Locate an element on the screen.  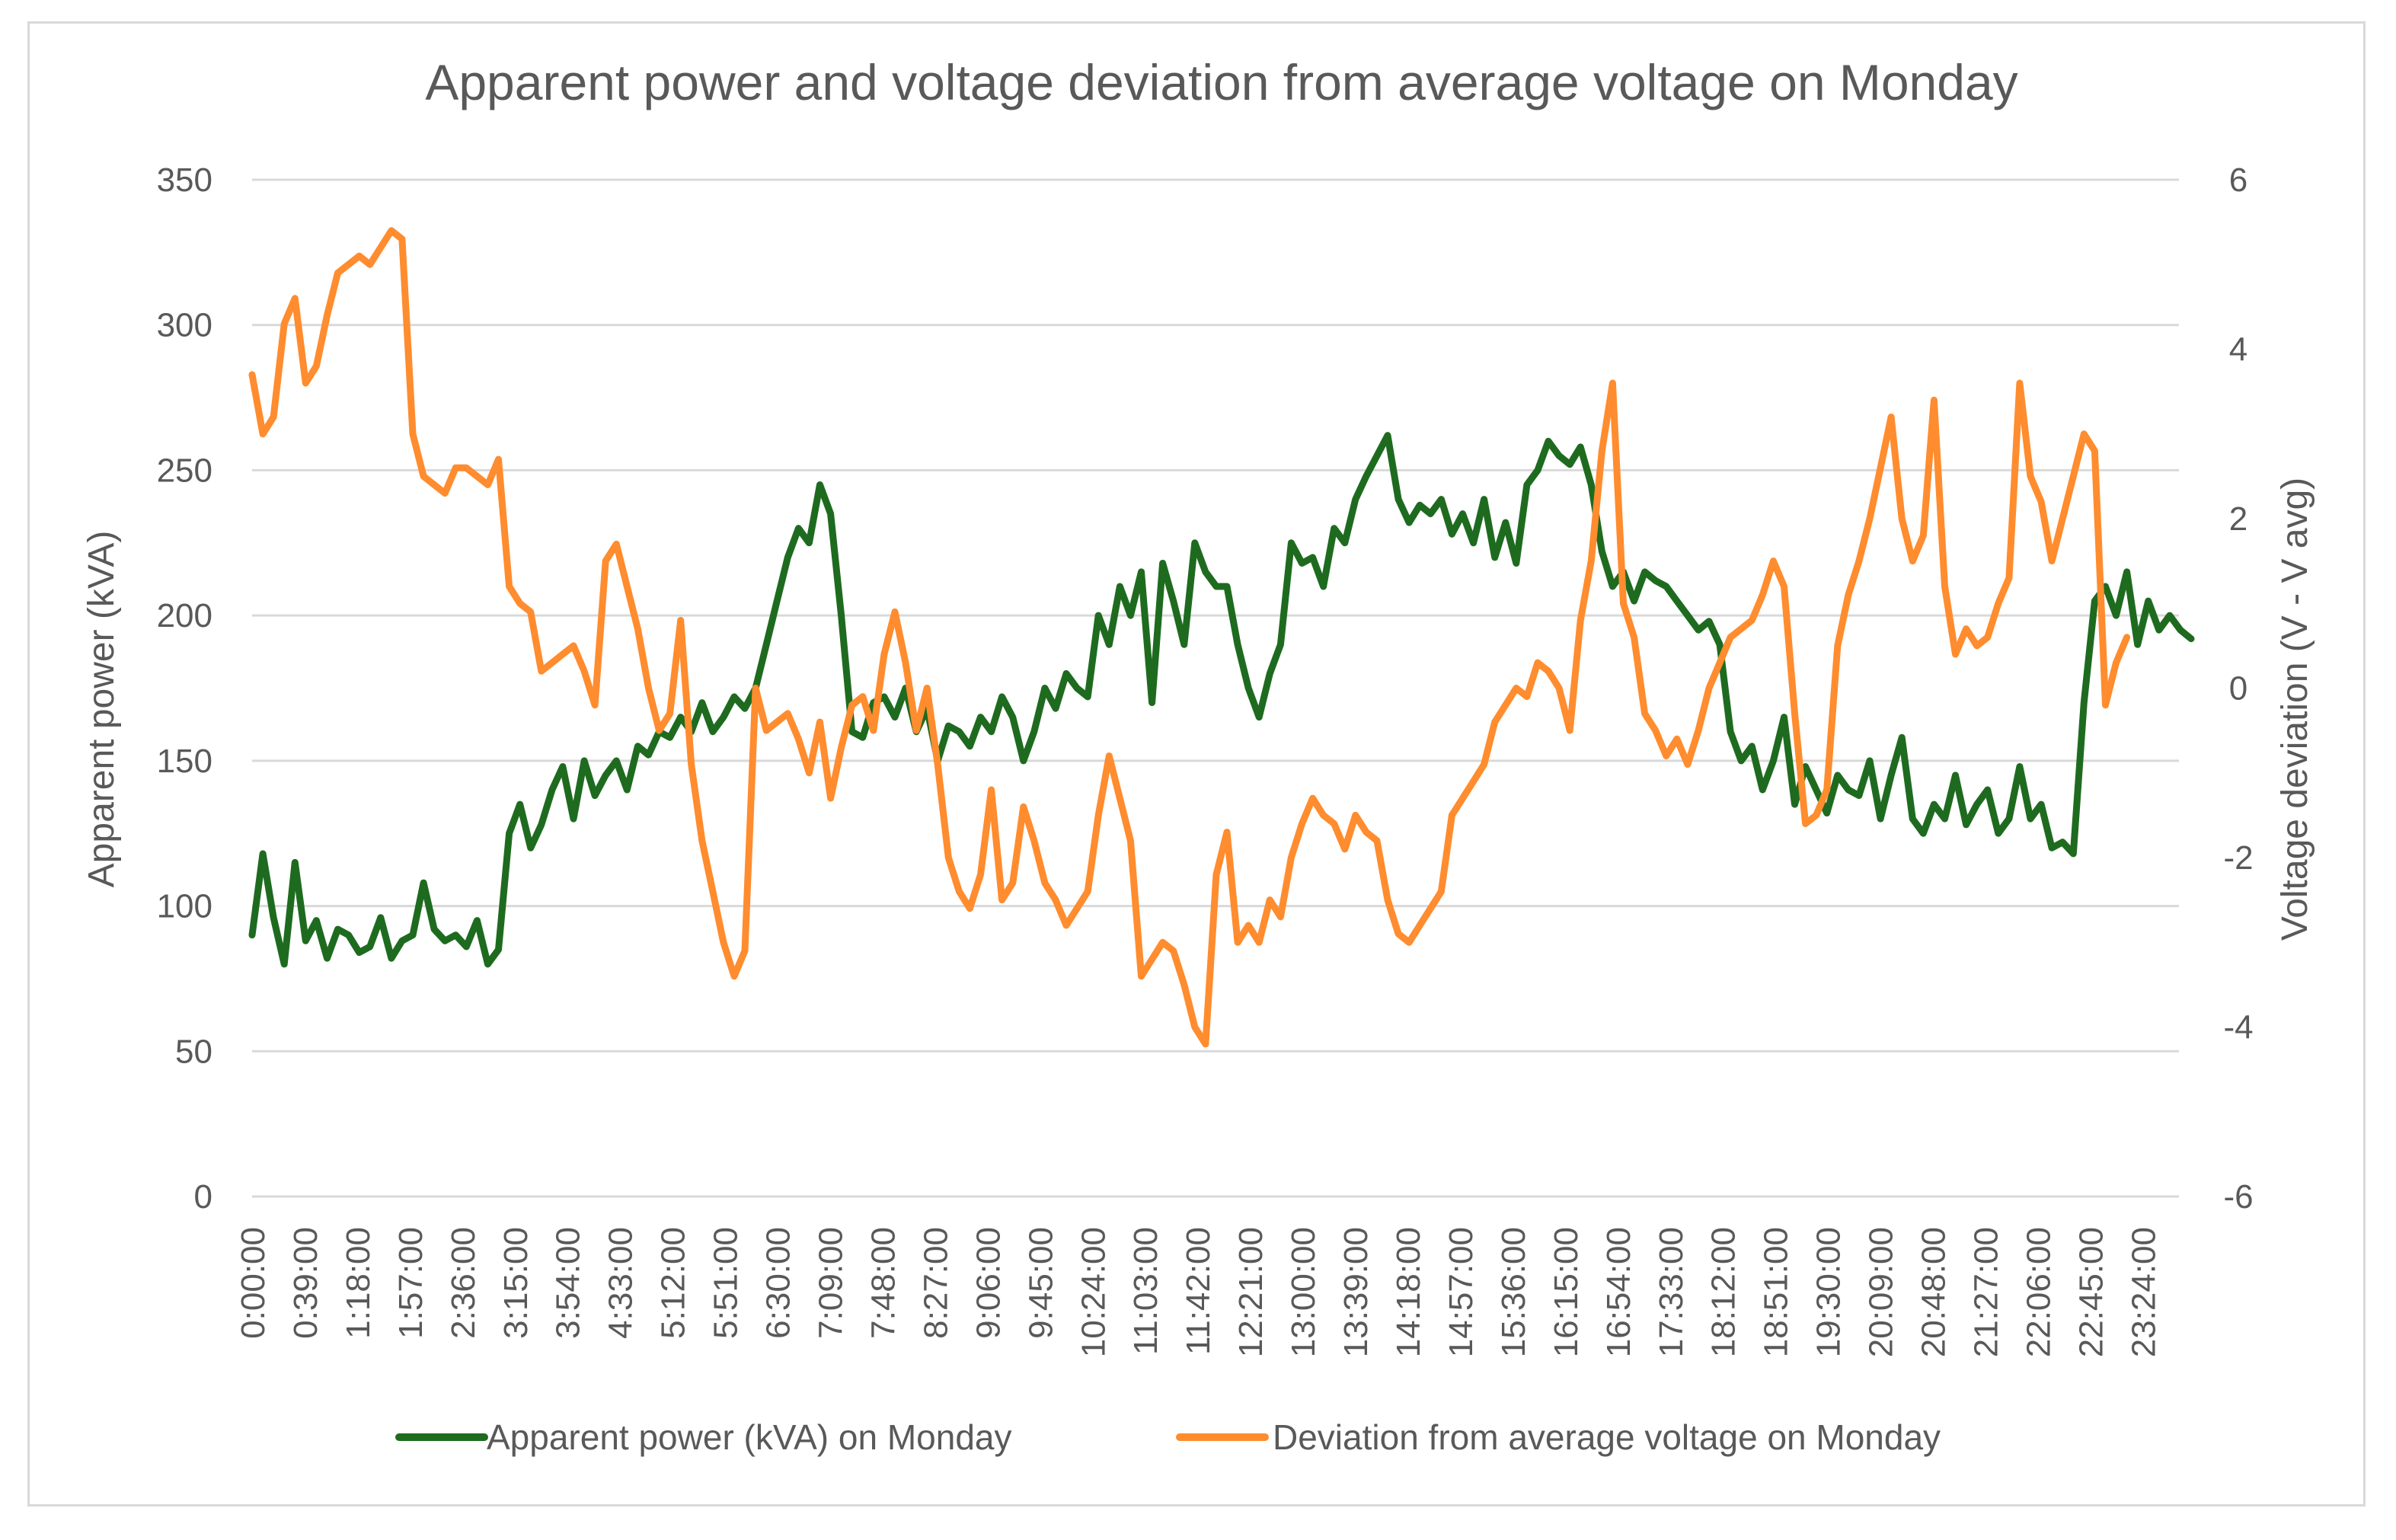
x-tick-11:42:00: 11:42:00 is located at coordinates (1199, 1291).